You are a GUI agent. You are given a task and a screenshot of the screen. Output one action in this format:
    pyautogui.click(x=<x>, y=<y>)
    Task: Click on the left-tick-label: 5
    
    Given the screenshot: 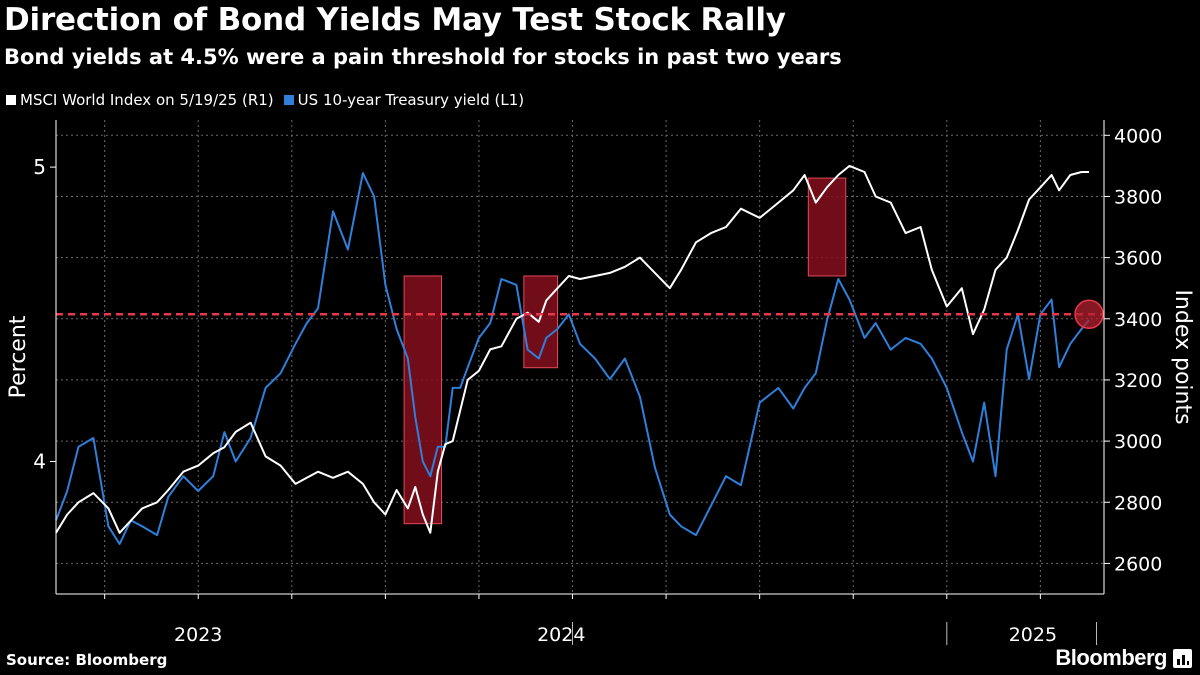 What is the action you would take?
    pyautogui.click(x=39, y=167)
    